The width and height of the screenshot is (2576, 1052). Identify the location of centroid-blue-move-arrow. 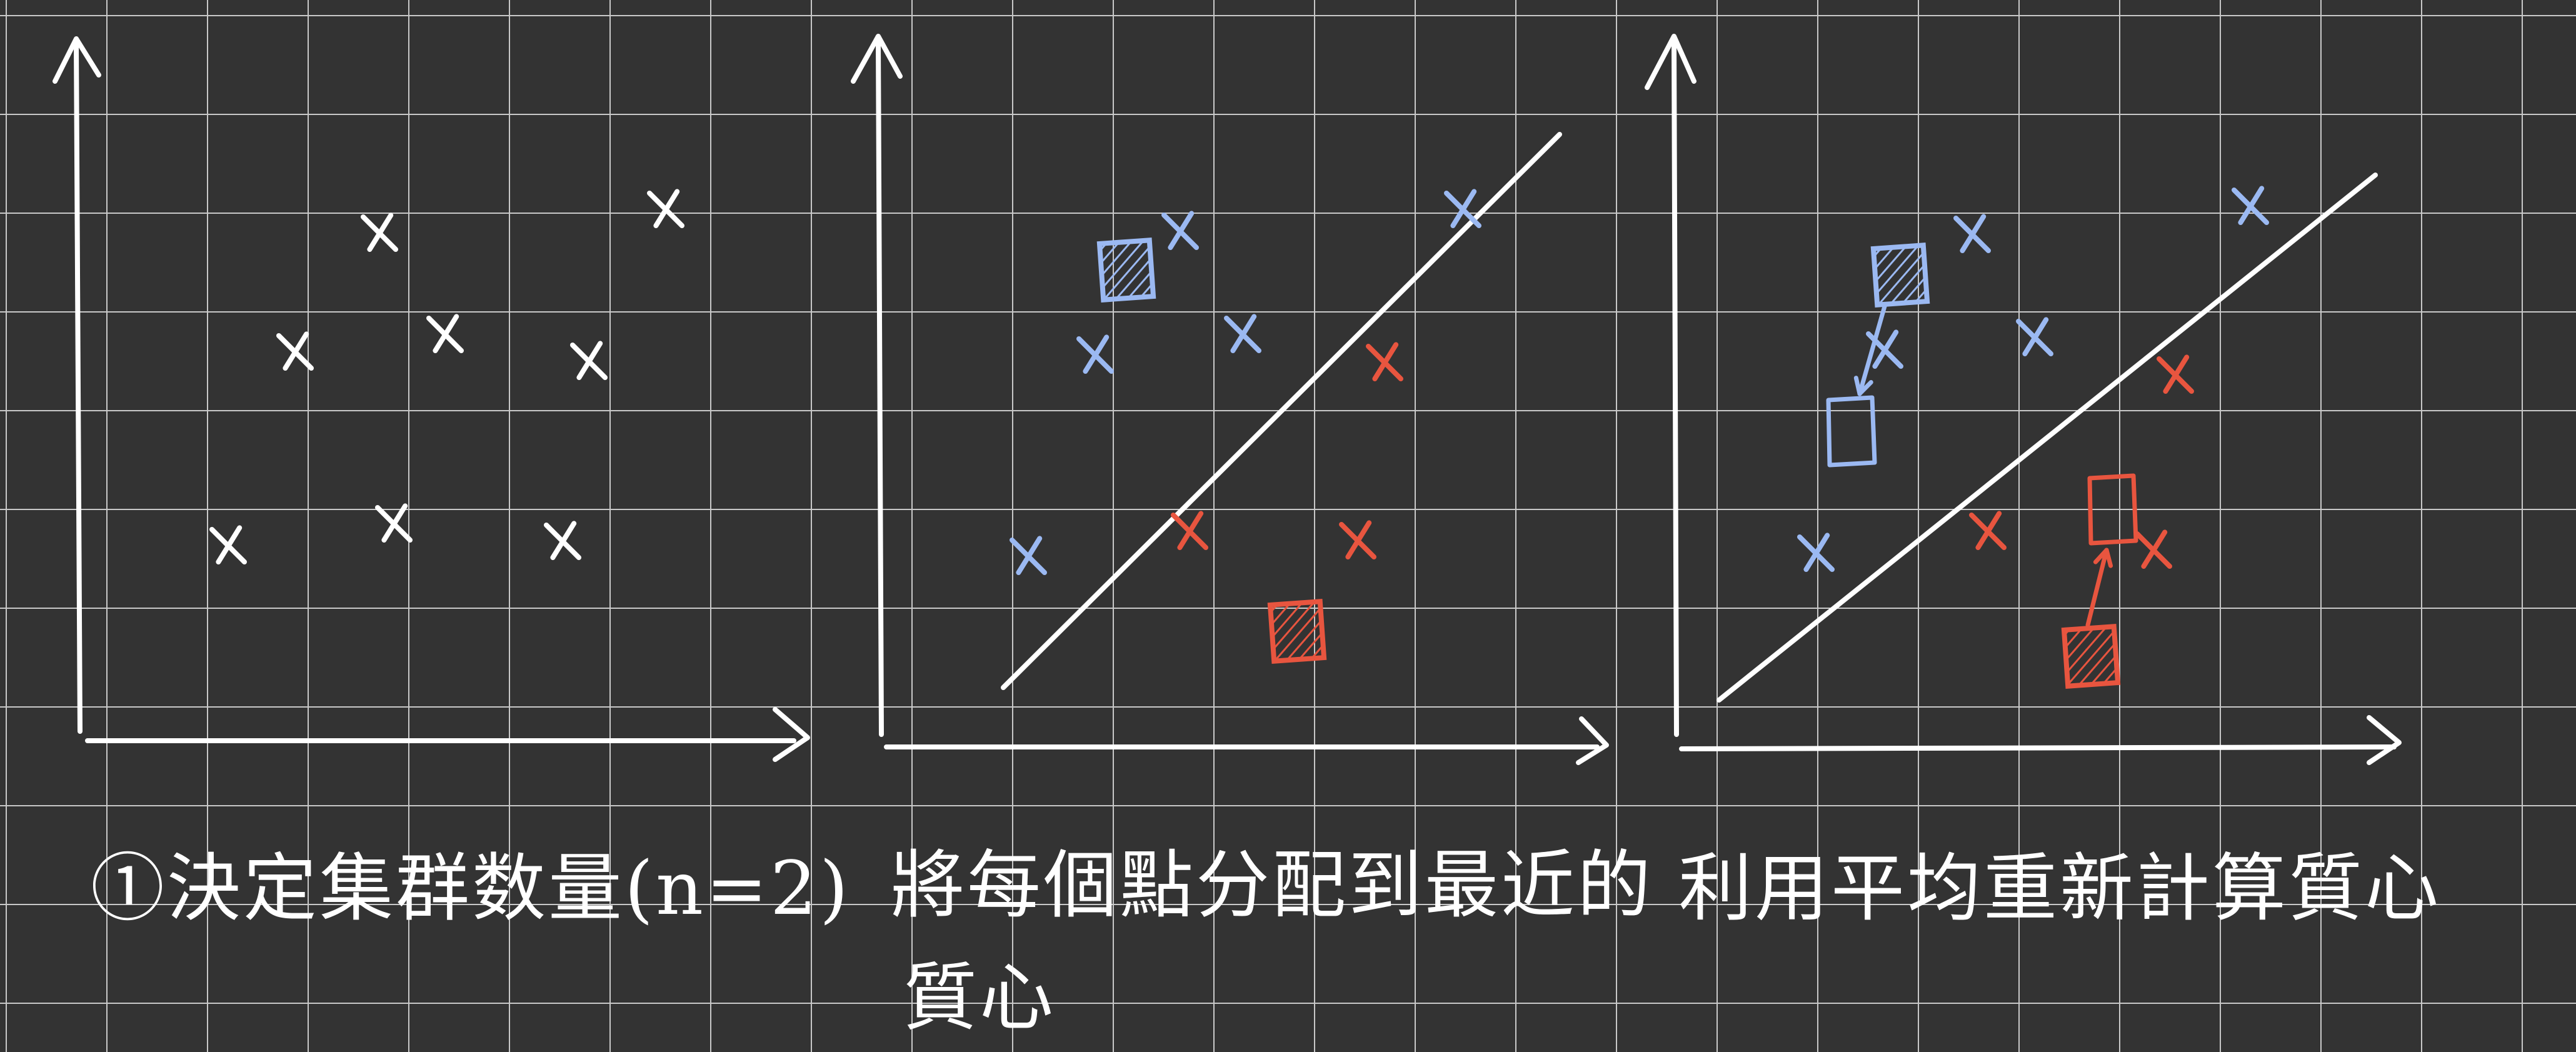
(1870, 350).